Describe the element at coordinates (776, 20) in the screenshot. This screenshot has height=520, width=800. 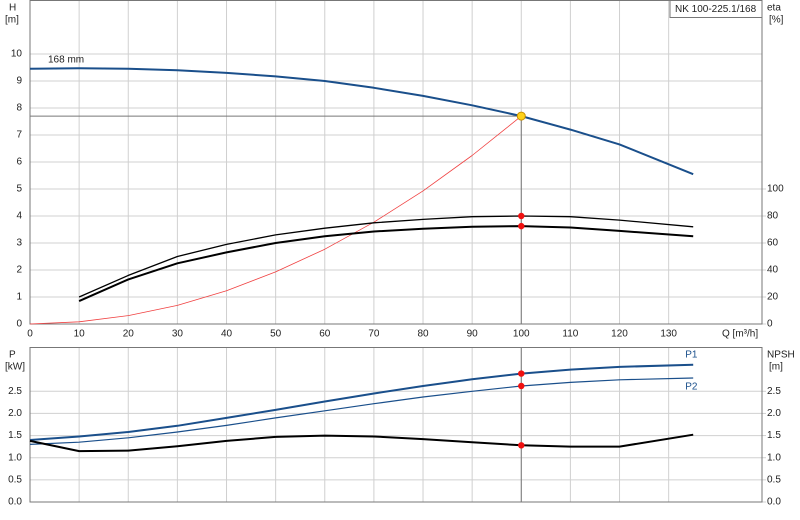
I see `y2-axis-unit: [%]` at that location.